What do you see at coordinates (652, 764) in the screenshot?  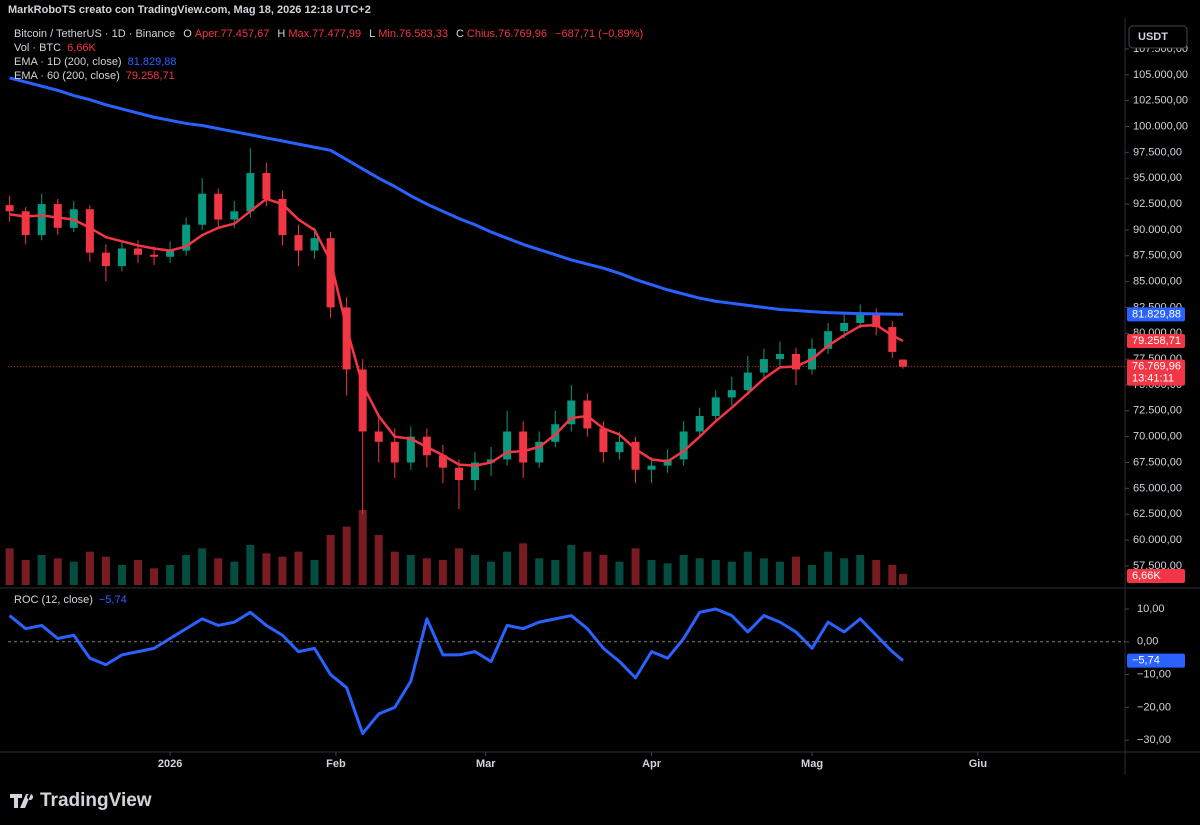 I see `x-tick-label: Apr` at bounding box center [652, 764].